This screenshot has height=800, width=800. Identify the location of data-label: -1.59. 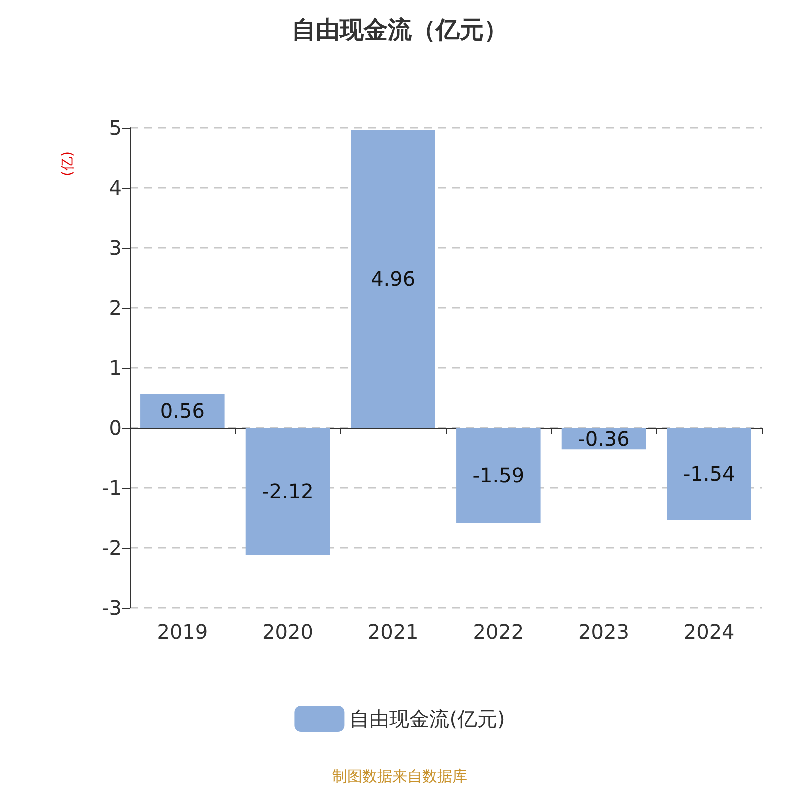
(498, 476).